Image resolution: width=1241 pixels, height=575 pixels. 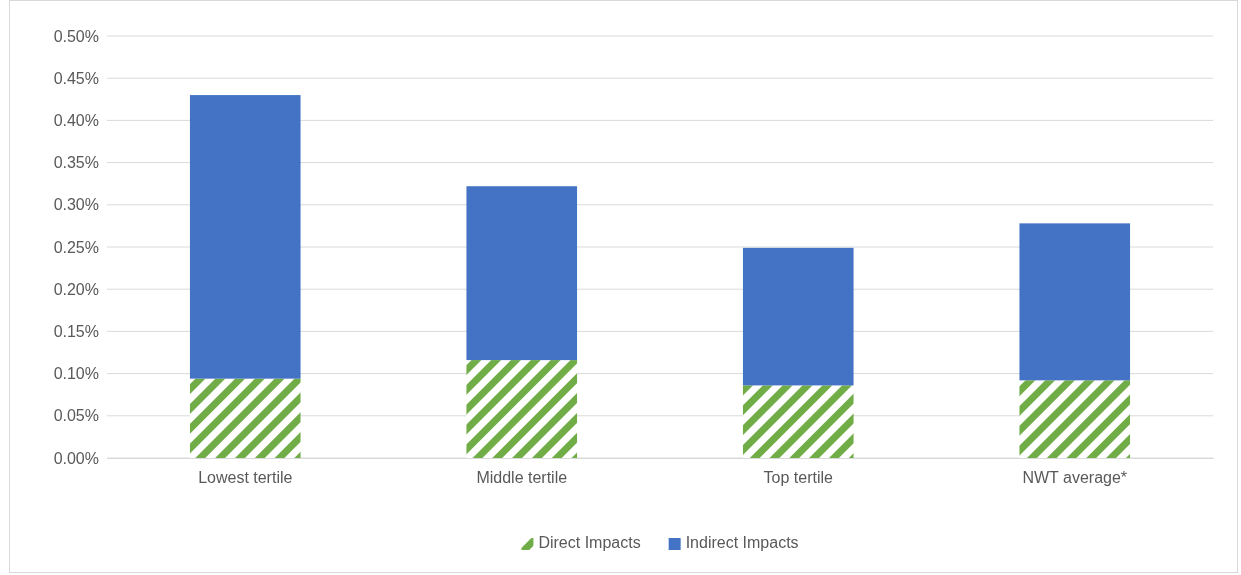 What do you see at coordinates (798, 478) in the screenshot?
I see `x-tick-label: Top tertile` at bounding box center [798, 478].